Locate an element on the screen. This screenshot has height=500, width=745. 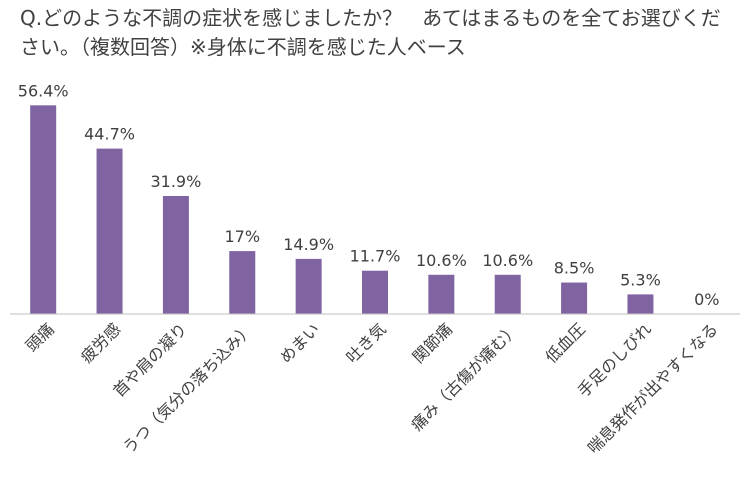
category-label-7: 関節痛 is located at coordinates (432, 342).